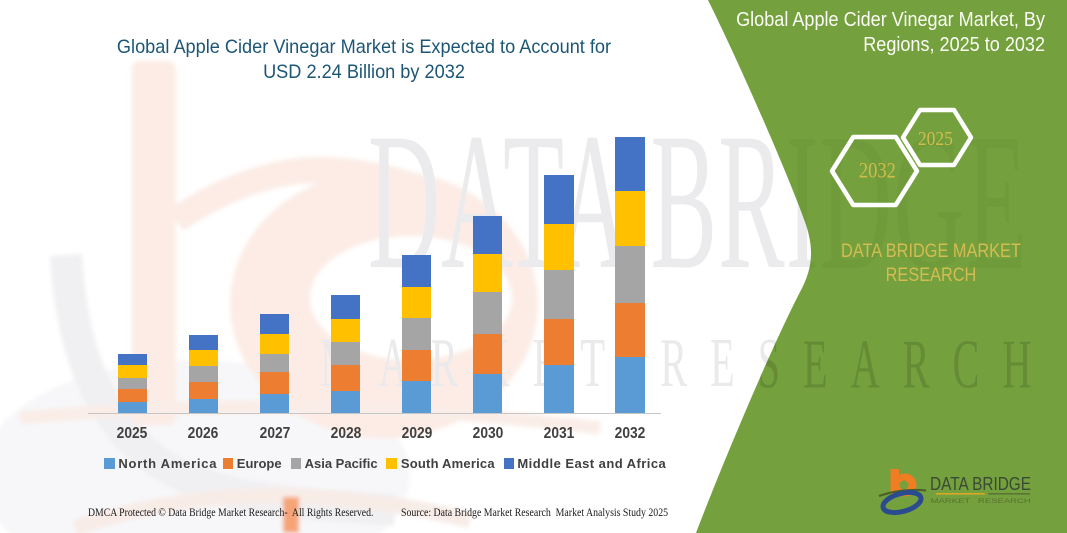  Describe the element at coordinates (877, 170) in the screenshot. I see `svg-text: 2032` at that location.